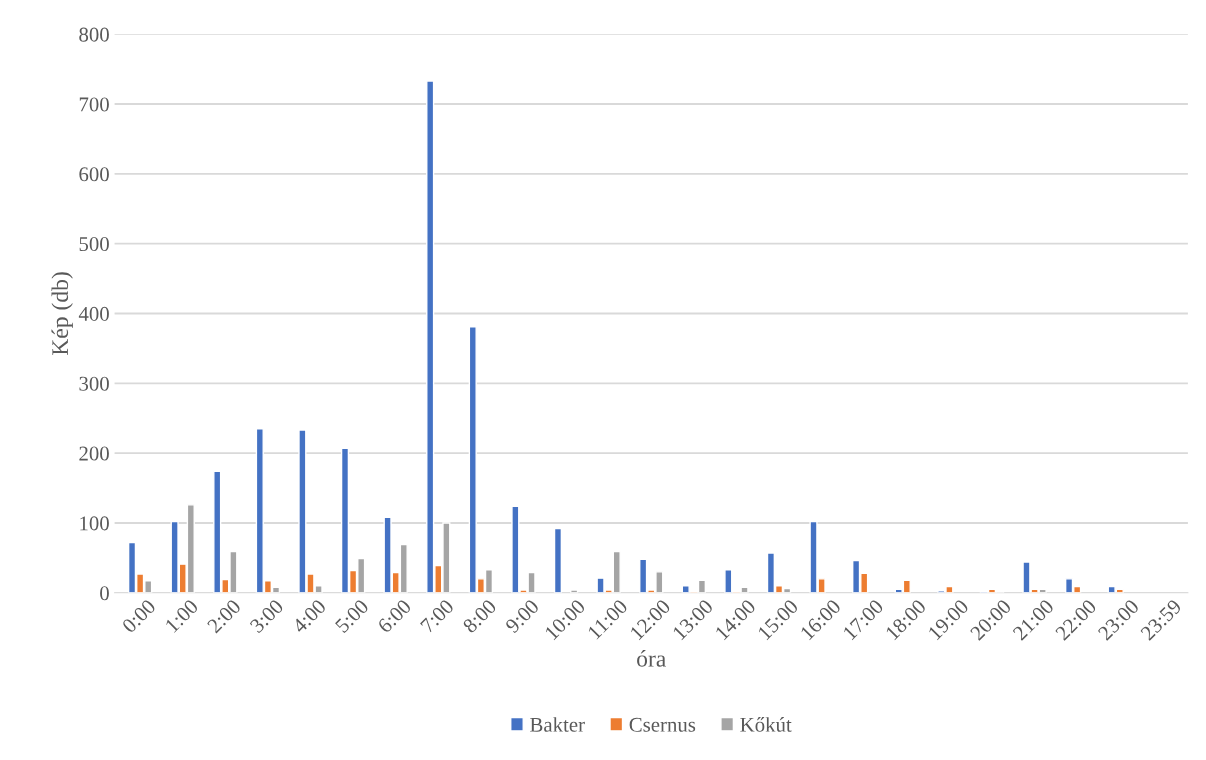 The width and height of the screenshot is (1206, 760). Describe the element at coordinates (94, 104) in the screenshot. I see `y-tick-label: 700` at that location.